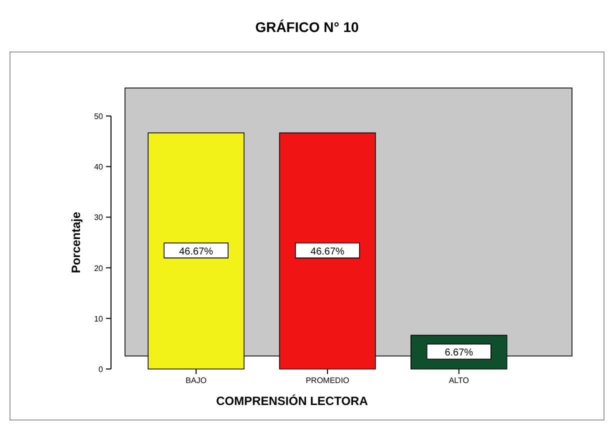 The image size is (614, 433). What do you see at coordinates (101, 369) in the screenshot?
I see `y-tick-label: 0` at bounding box center [101, 369].